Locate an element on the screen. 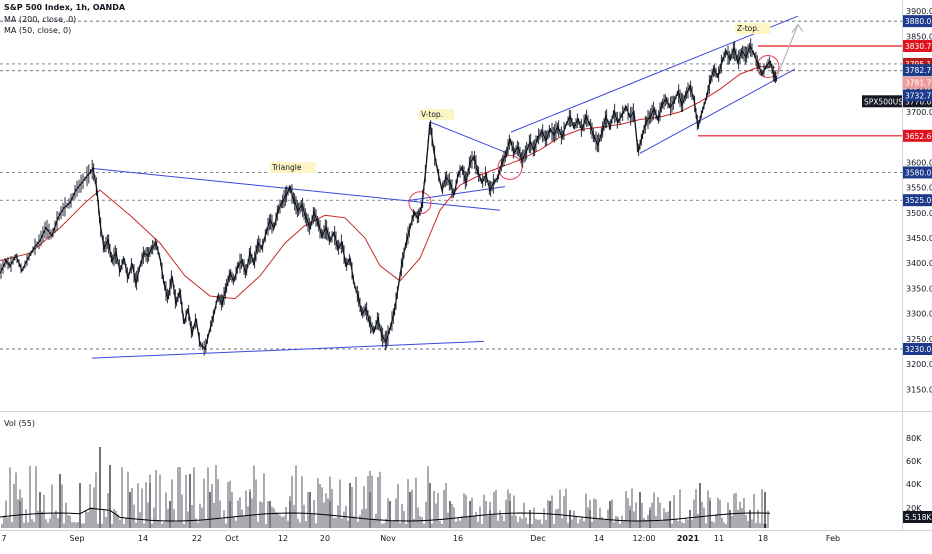 This screenshot has width=932, height=554. price-tag-label: 3880.0 is located at coordinates (918, 21).